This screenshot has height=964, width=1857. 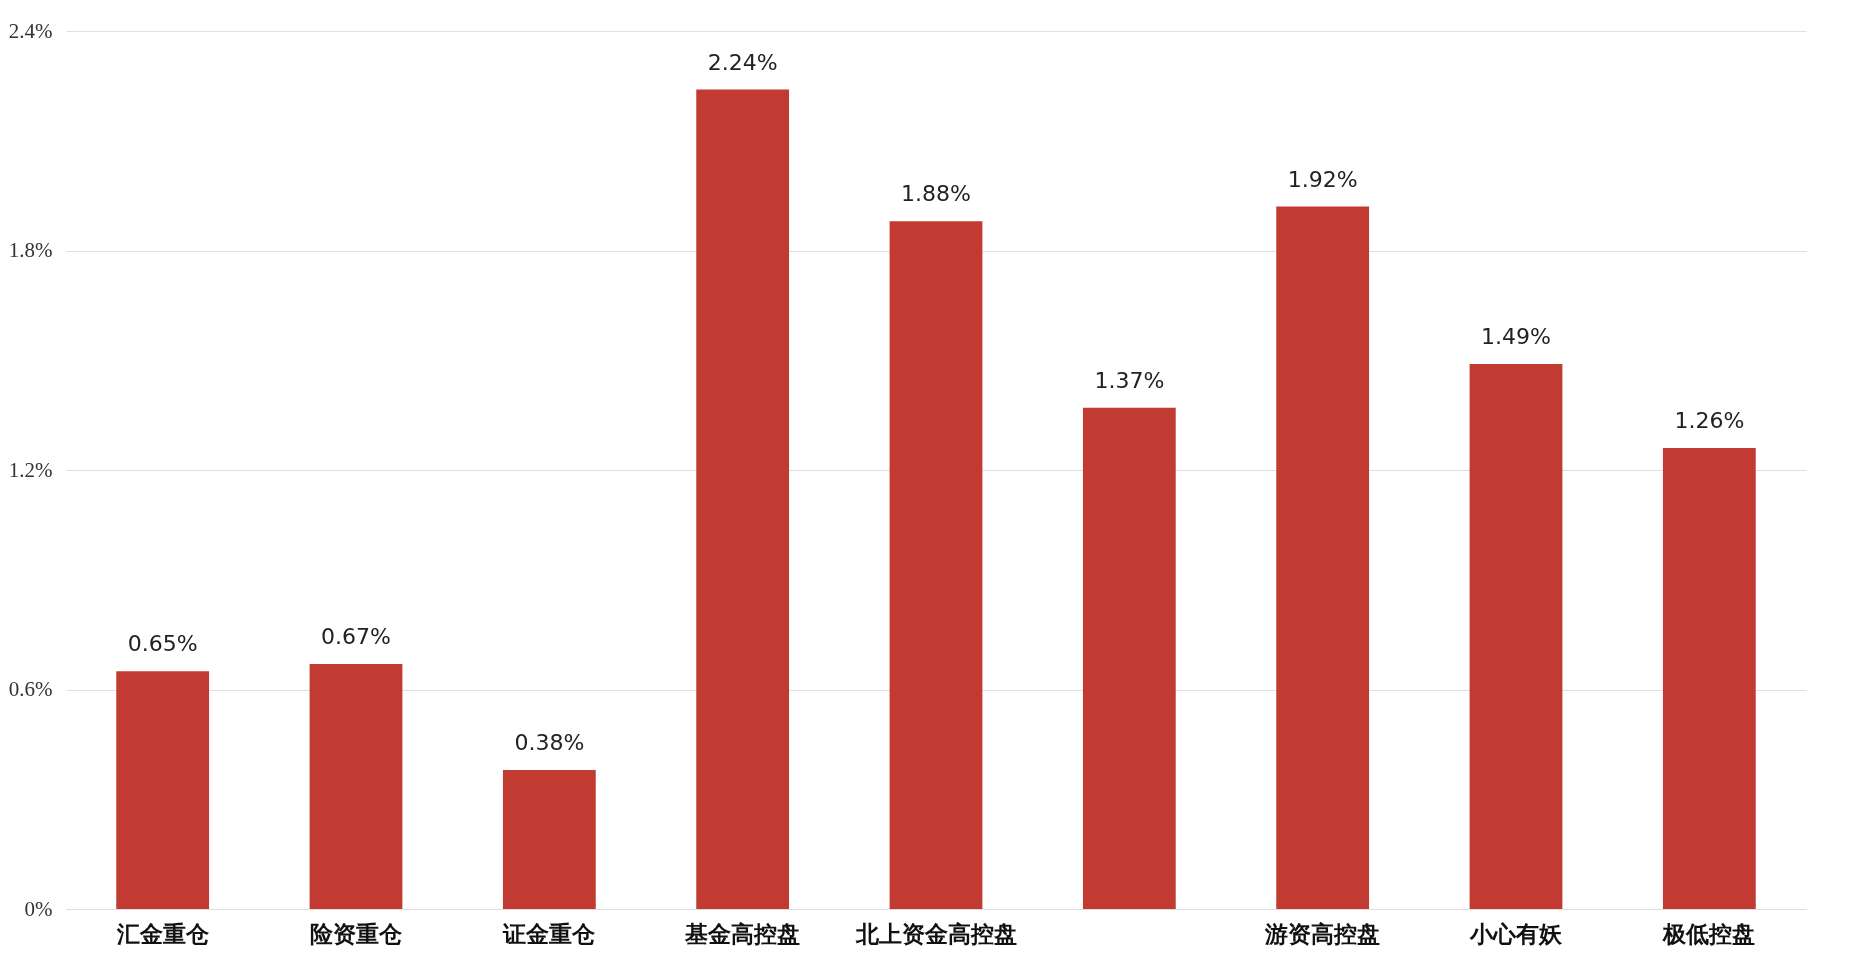 What do you see at coordinates (1516, 336) in the screenshot?
I see `data-label: 1.49%` at bounding box center [1516, 336].